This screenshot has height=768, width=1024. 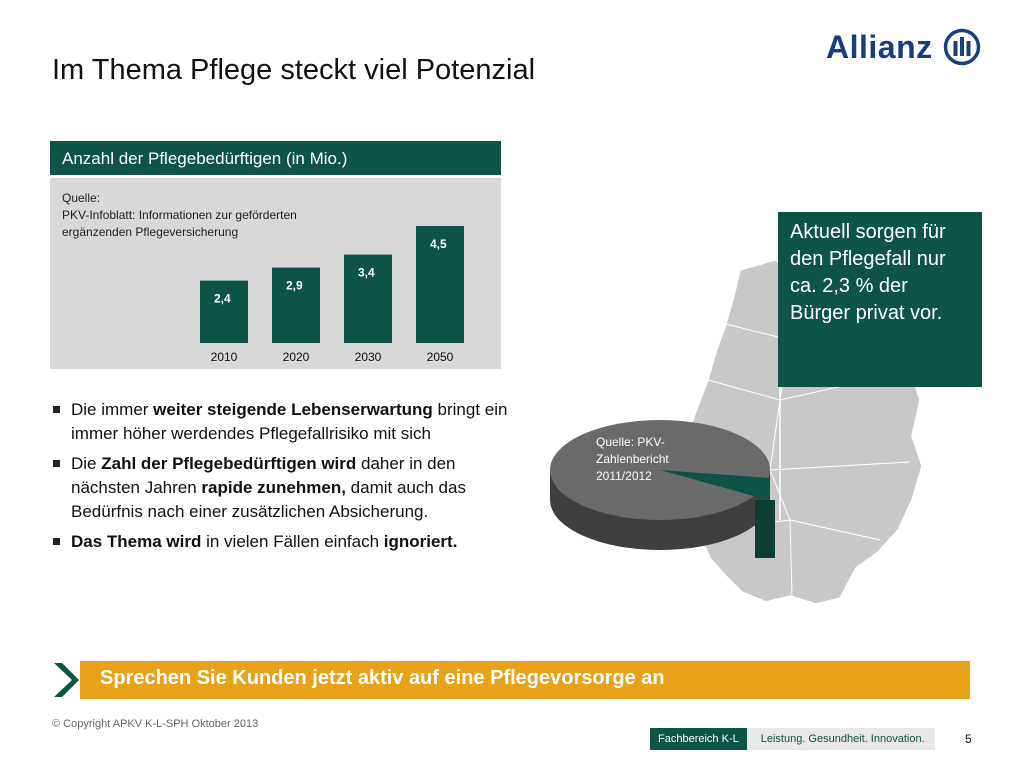 I want to click on chart-header: Anzahl der Pflegebedürftigen (in Mio.), so click(x=275, y=158).